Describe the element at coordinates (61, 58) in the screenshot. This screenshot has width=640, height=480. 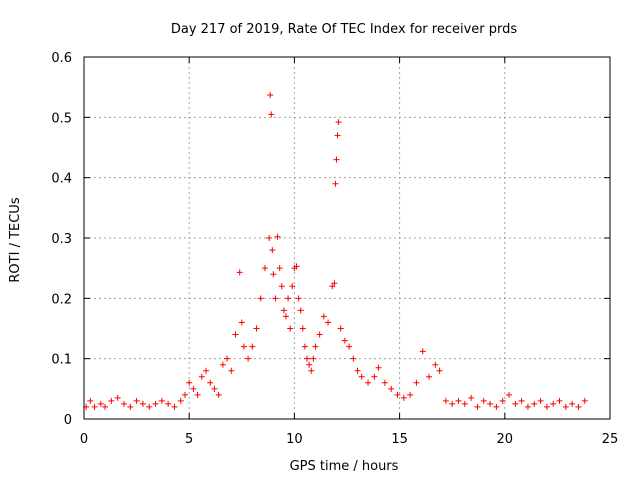
I see `y-tick-label: 0.6` at that location.